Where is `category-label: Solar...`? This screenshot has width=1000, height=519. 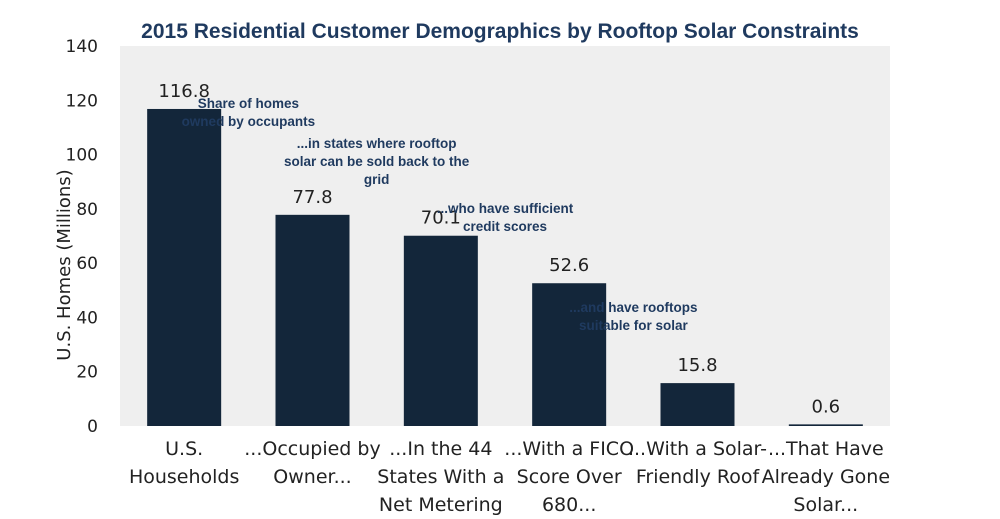
category-label: Solar... is located at coordinates (825, 505).